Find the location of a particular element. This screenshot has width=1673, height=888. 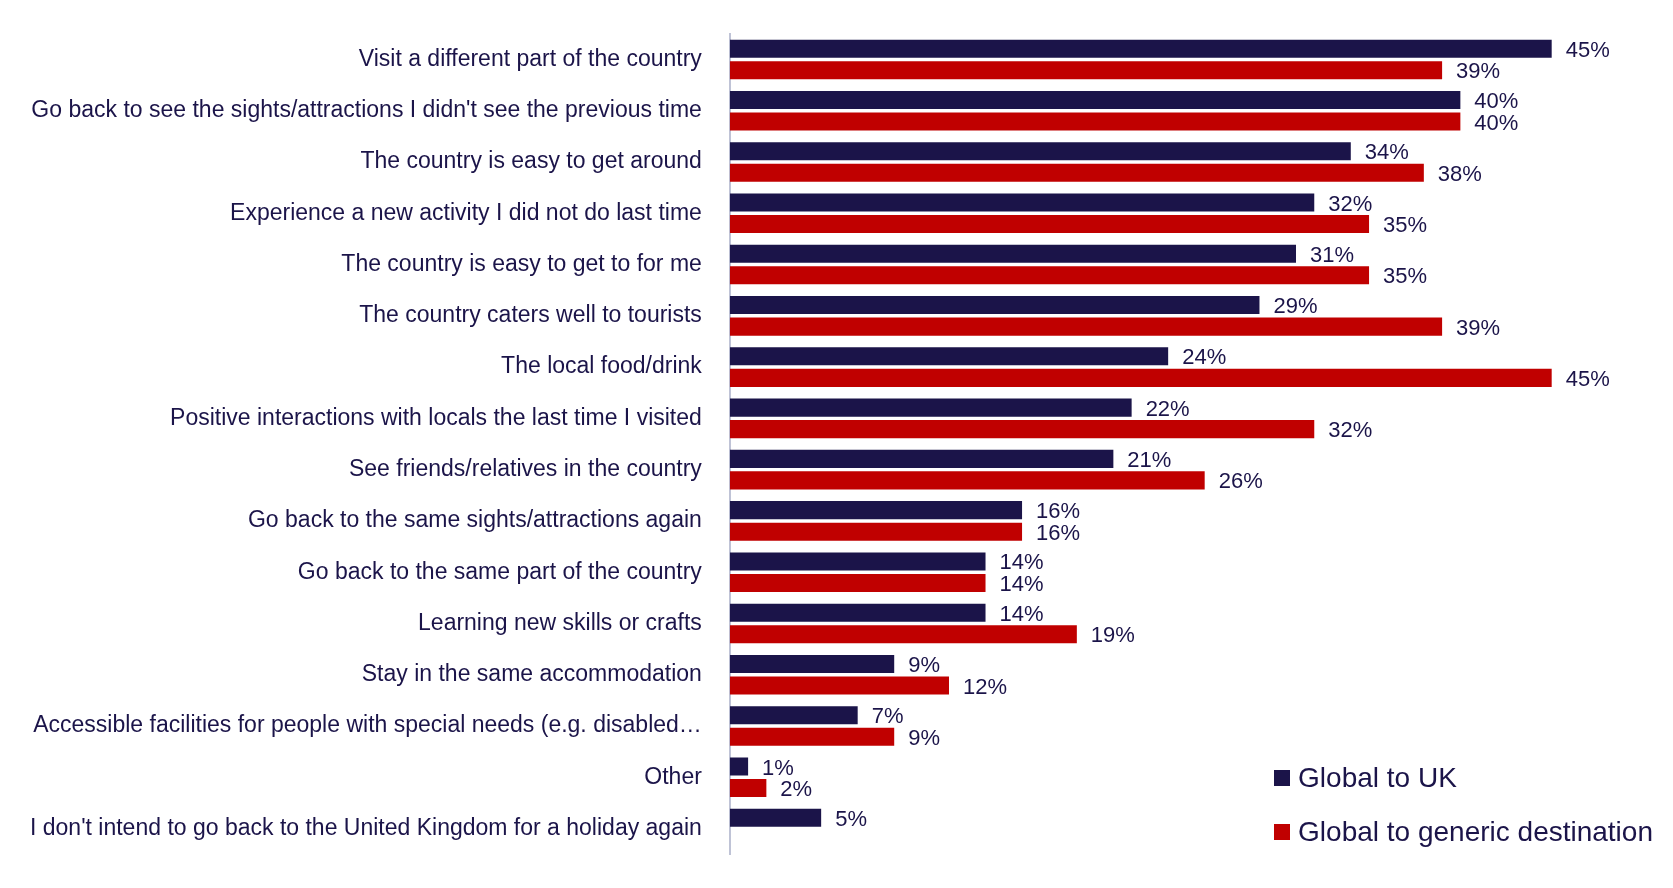

y-tick-label: The country is easy to get to for me is located at coordinates (521, 262).